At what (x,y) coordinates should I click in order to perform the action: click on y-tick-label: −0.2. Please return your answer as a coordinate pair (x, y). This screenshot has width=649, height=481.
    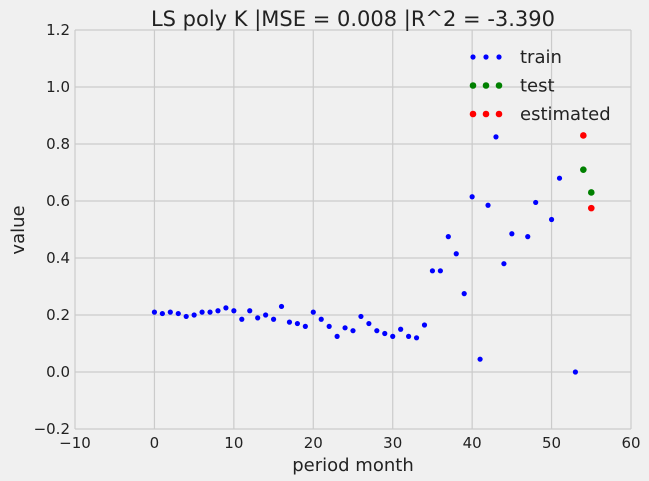
    Looking at the image, I should click on (52, 429).